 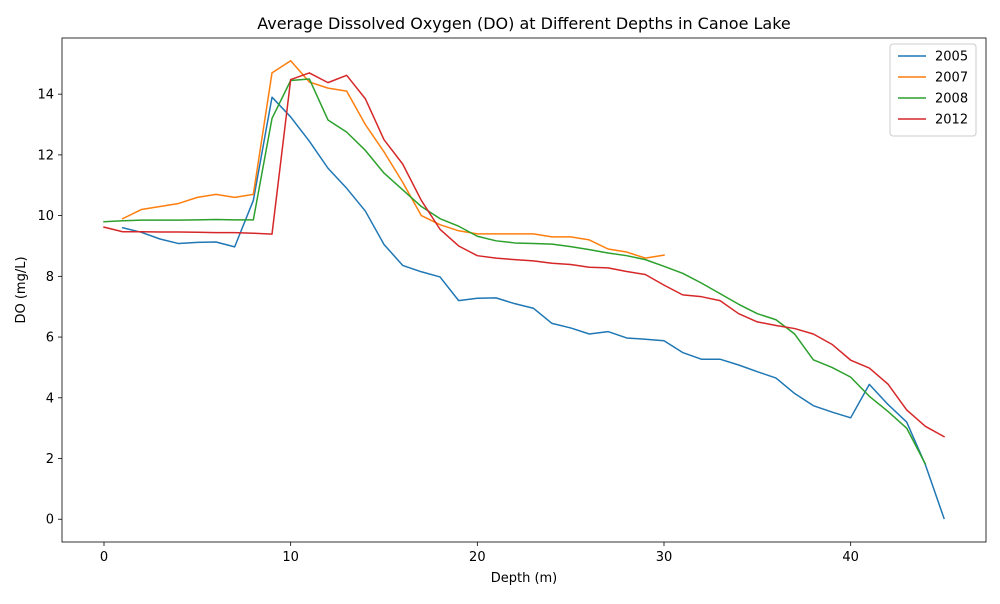 I want to click on x-axis: 0 10 20 30 40, so click(x=479, y=553).